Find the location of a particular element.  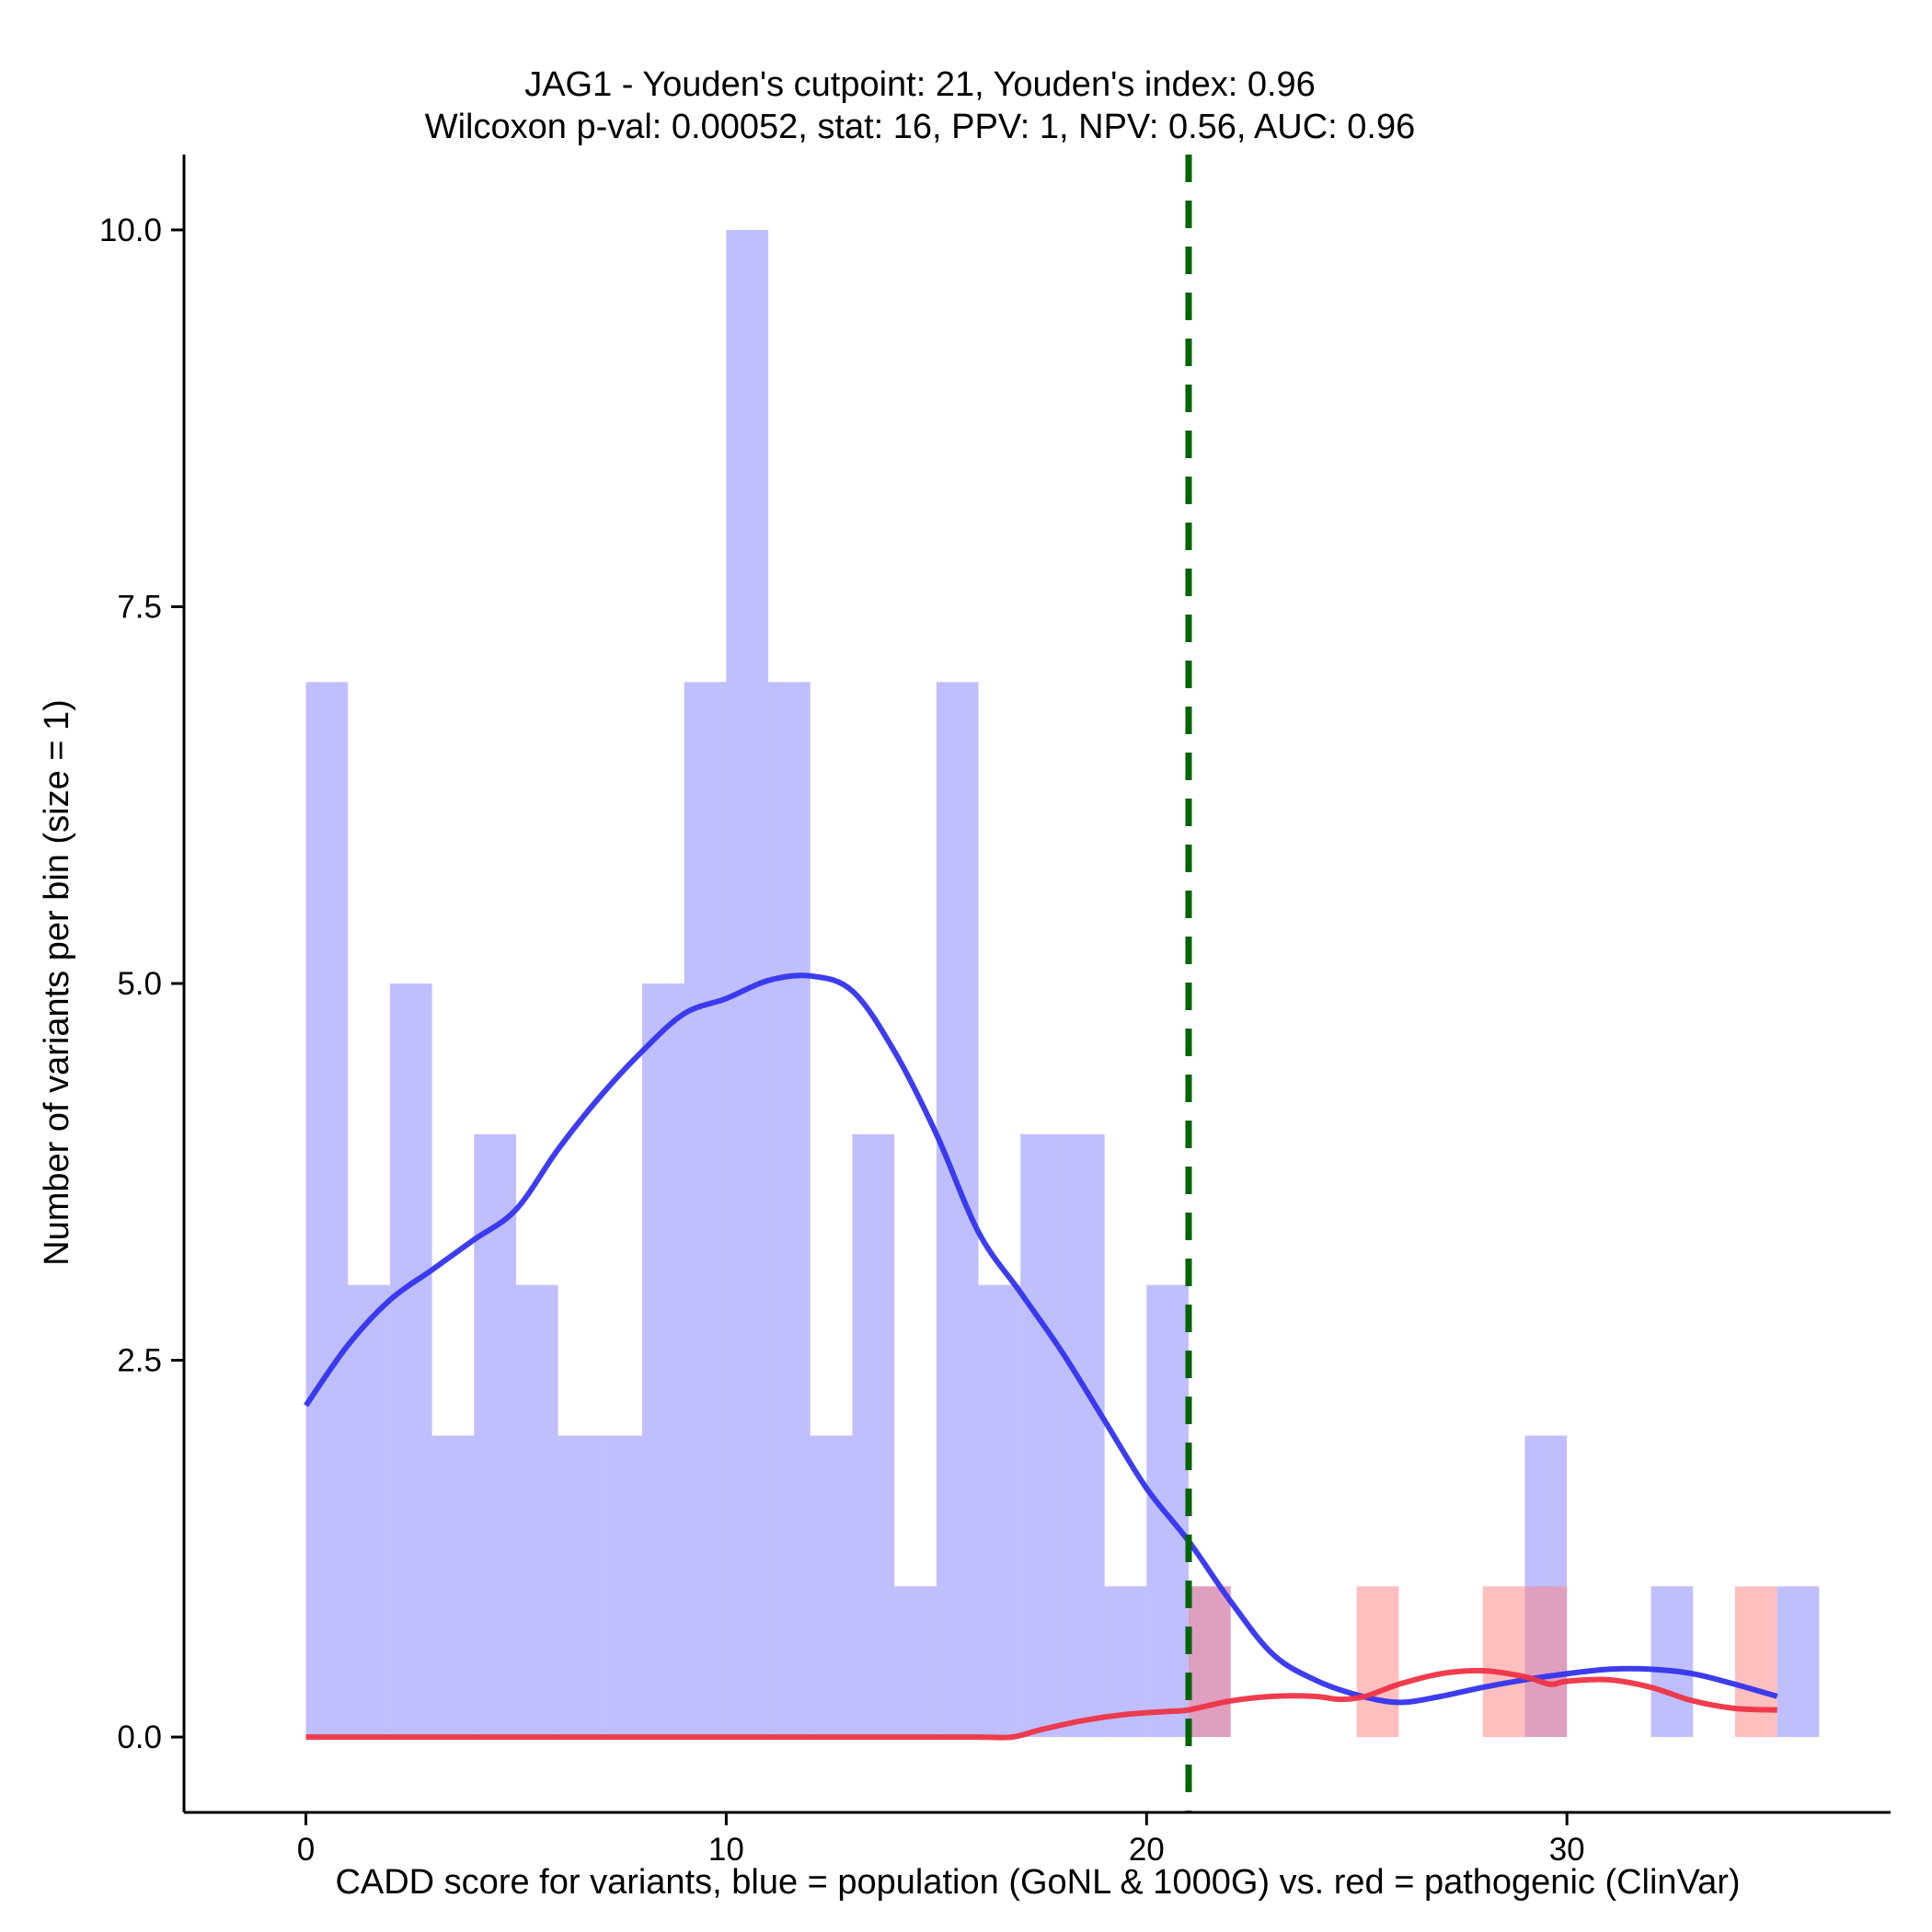

y-tick-label: 5.0 is located at coordinates (139, 984).